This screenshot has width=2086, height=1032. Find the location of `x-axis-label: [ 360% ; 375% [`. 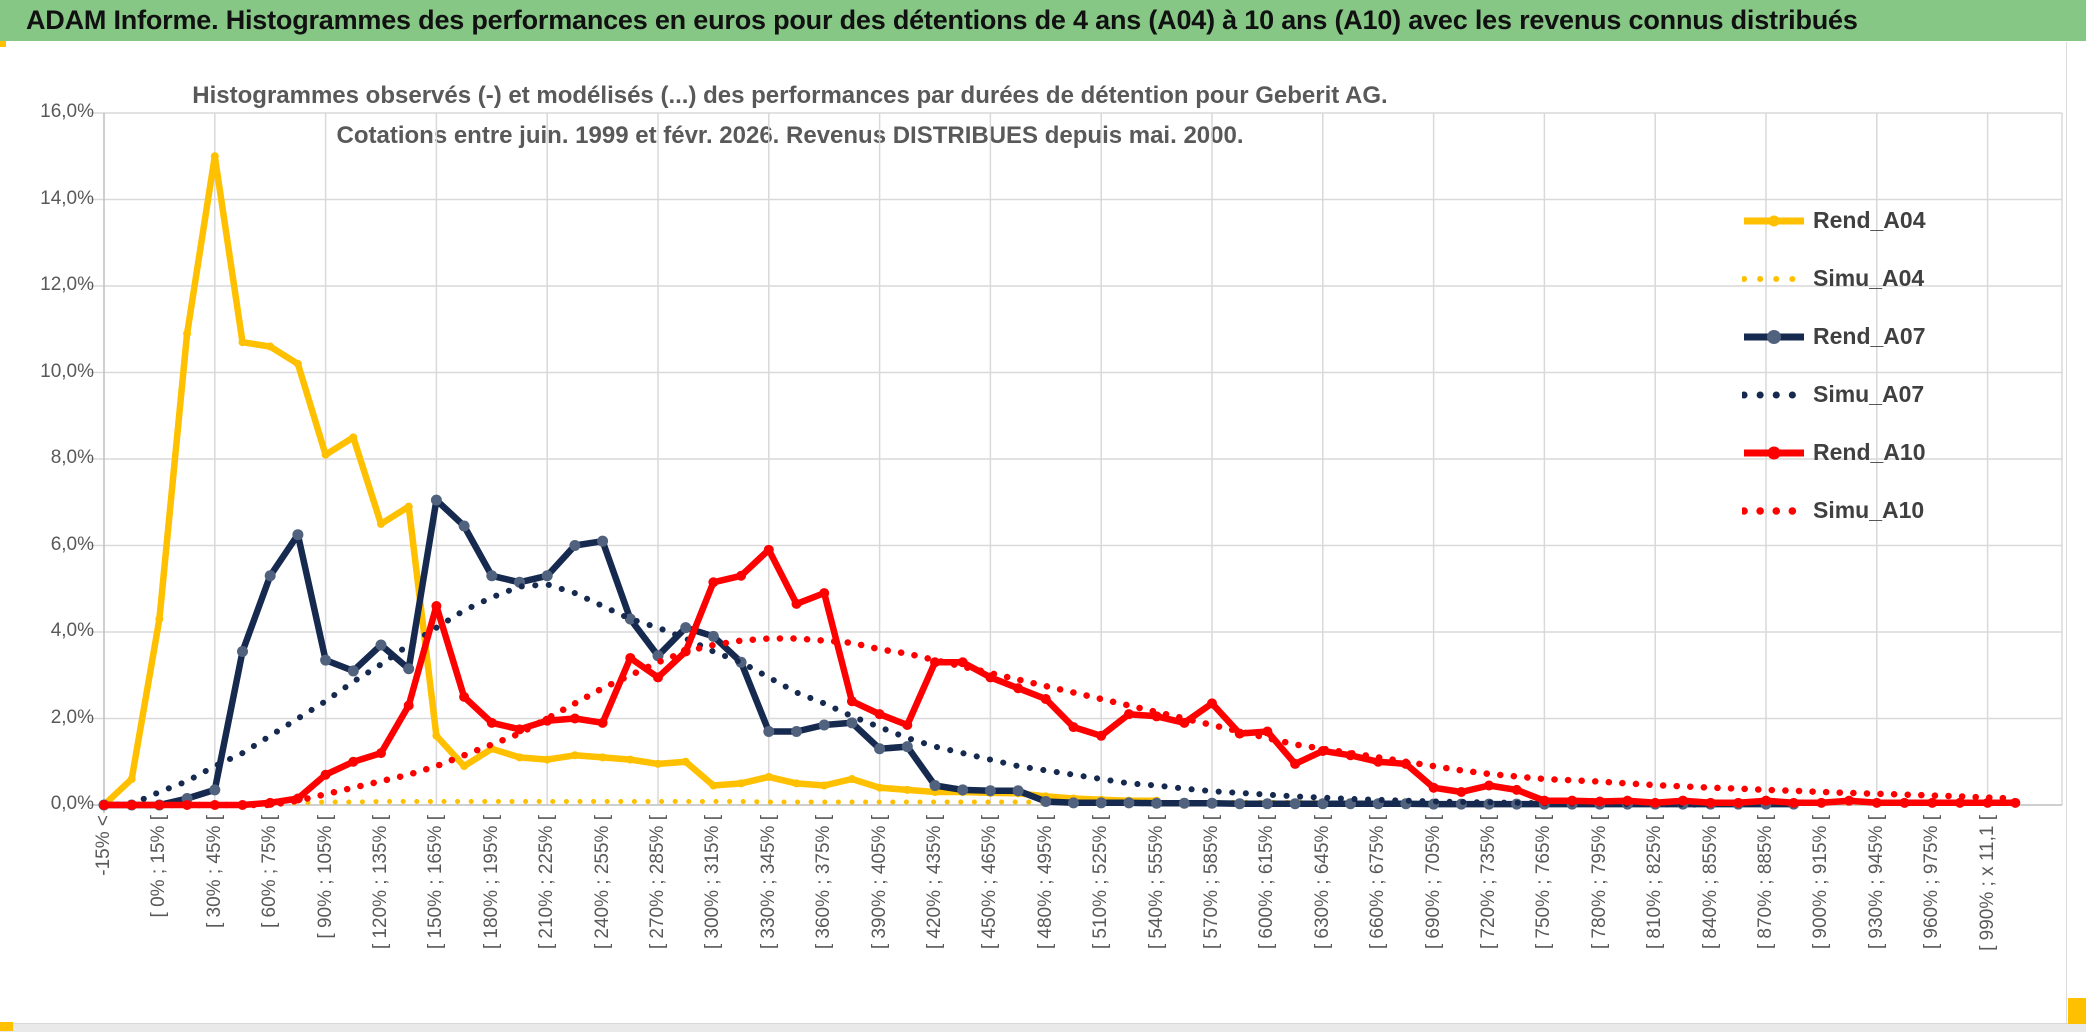

x-axis-label: [ 360% ; 375% [ is located at coordinates (824, 882).